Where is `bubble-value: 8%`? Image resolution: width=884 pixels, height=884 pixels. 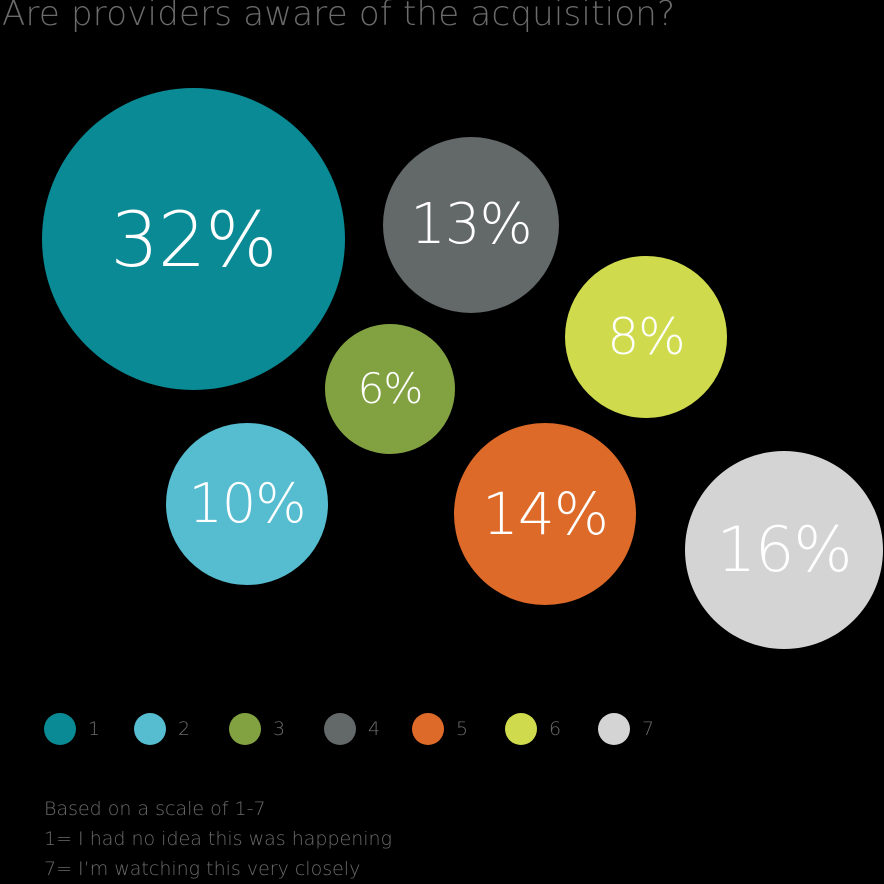 bubble-value: 8% is located at coordinates (646, 337).